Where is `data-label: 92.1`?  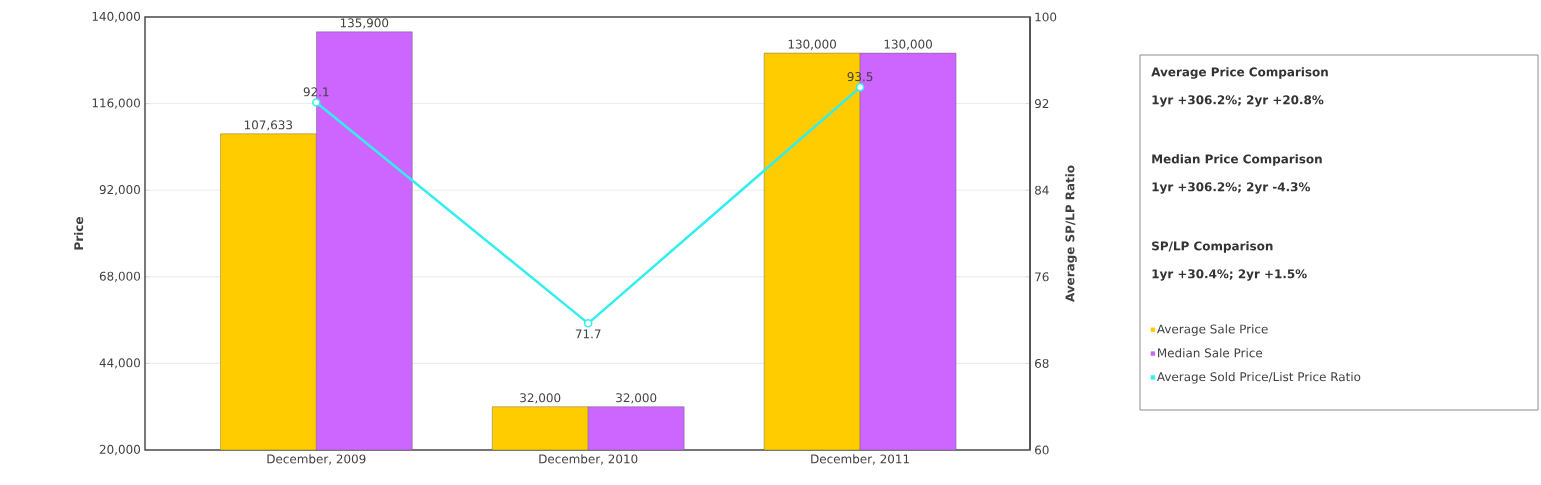
data-label: 92.1 is located at coordinates (316, 92).